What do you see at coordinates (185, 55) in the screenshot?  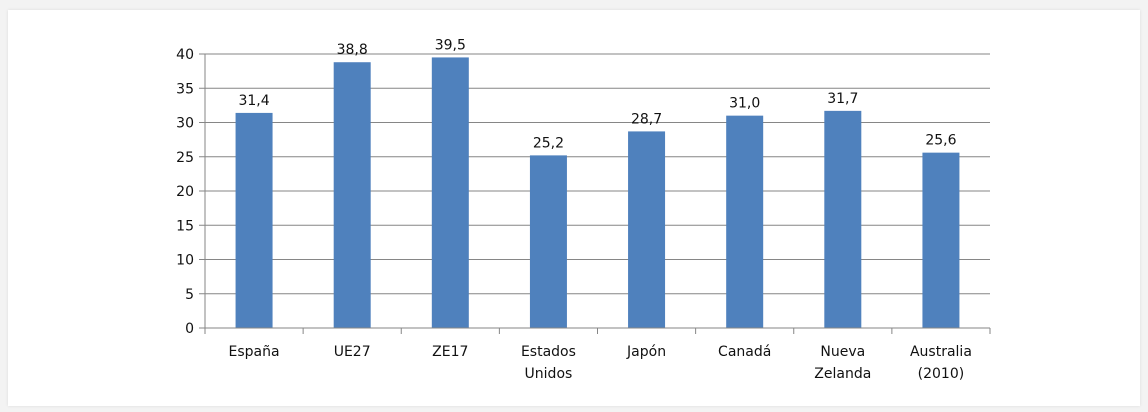 I see `y-tick-label: 40` at bounding box center [185, 55].